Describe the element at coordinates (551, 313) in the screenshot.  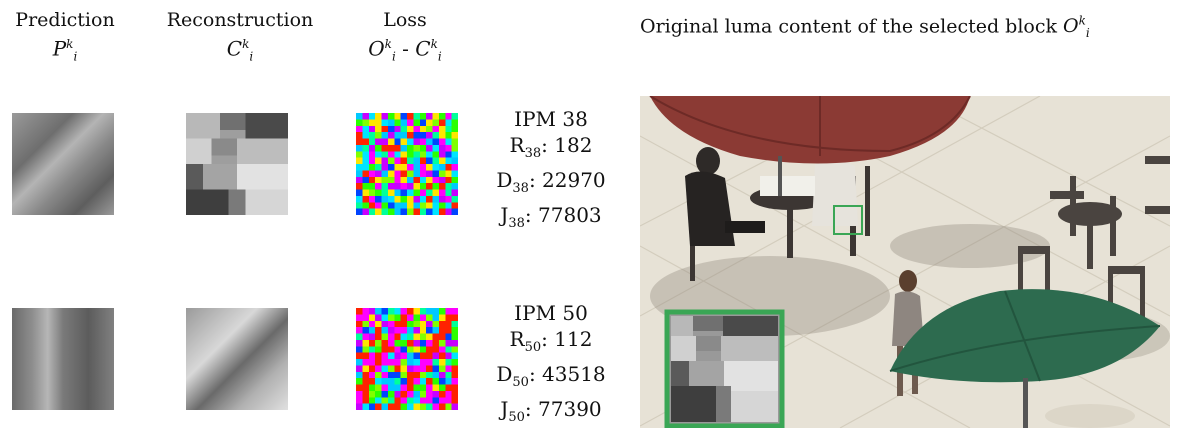
I see `ipm-label: IPM 50` at that location.